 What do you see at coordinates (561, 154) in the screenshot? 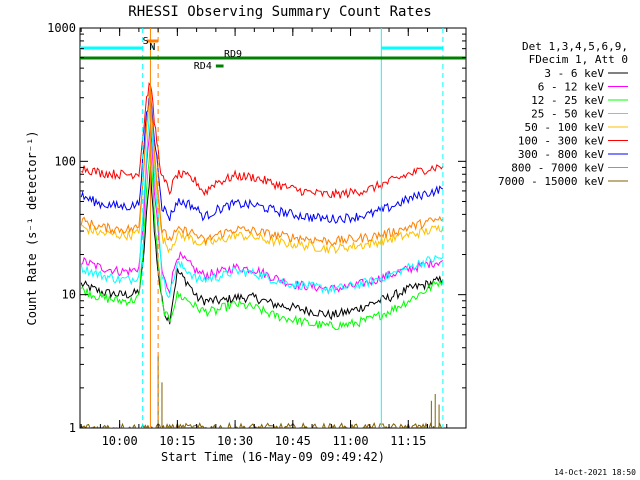
I see `legend-label-6: 300 - 800 keV` at bounding box center [561, 154].